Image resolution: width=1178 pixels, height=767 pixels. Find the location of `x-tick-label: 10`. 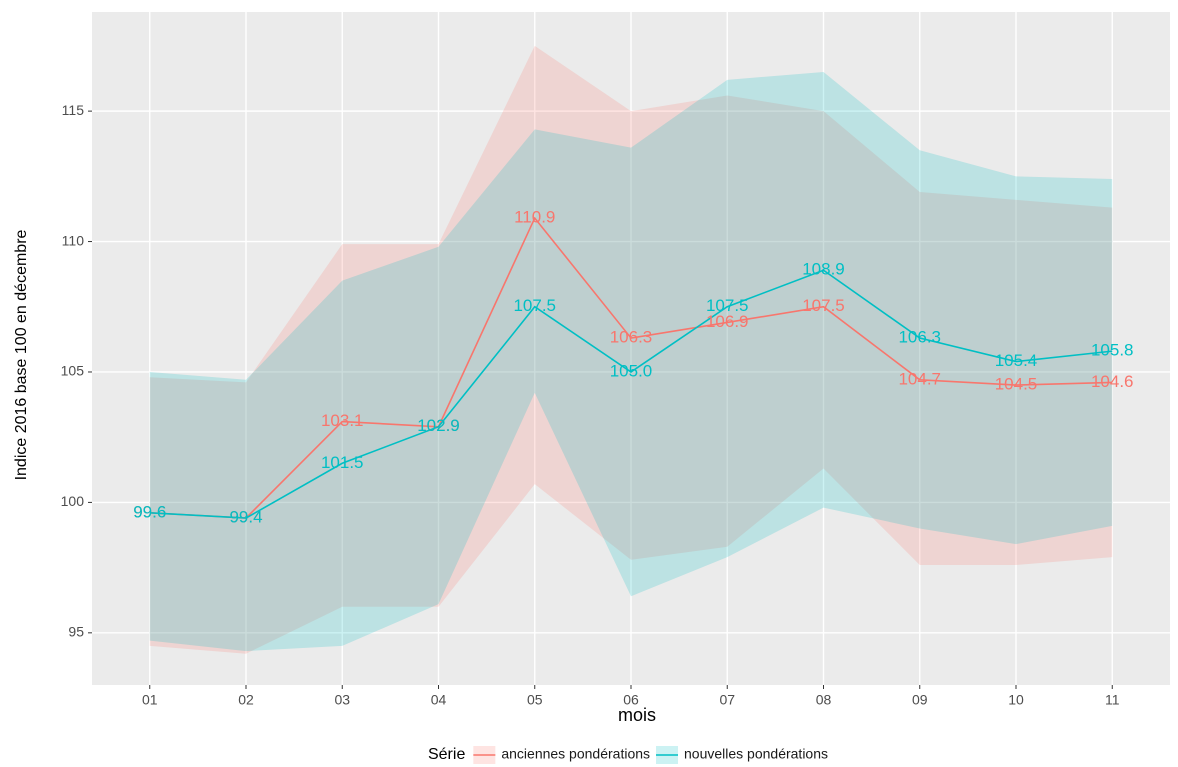

x-tick-label: 10 is located at coordinates (1016, 700).